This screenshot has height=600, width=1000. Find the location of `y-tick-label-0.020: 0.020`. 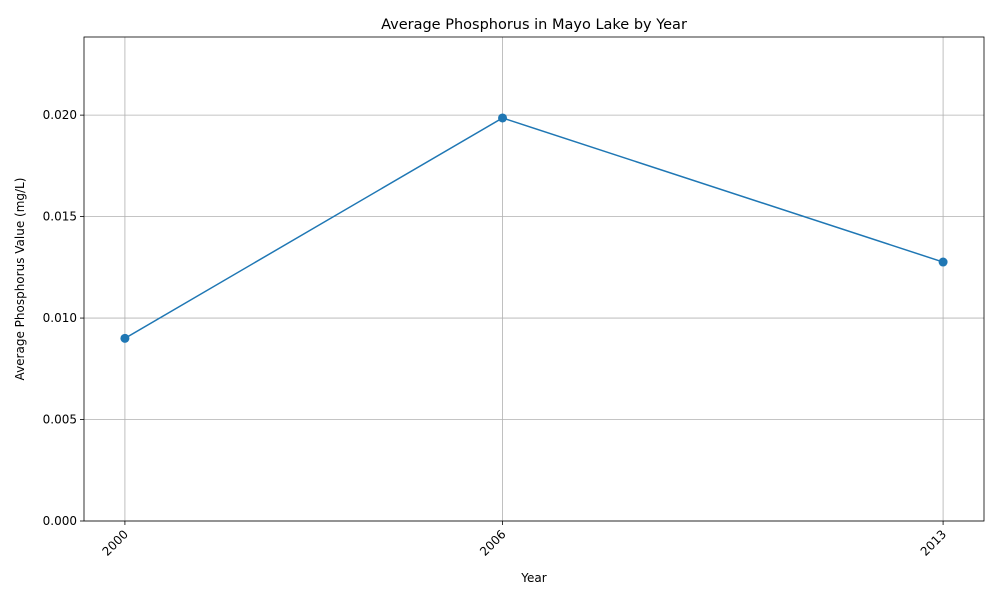

y-tick-label-0.020: 0.020 is located at coordinates (60, 115).